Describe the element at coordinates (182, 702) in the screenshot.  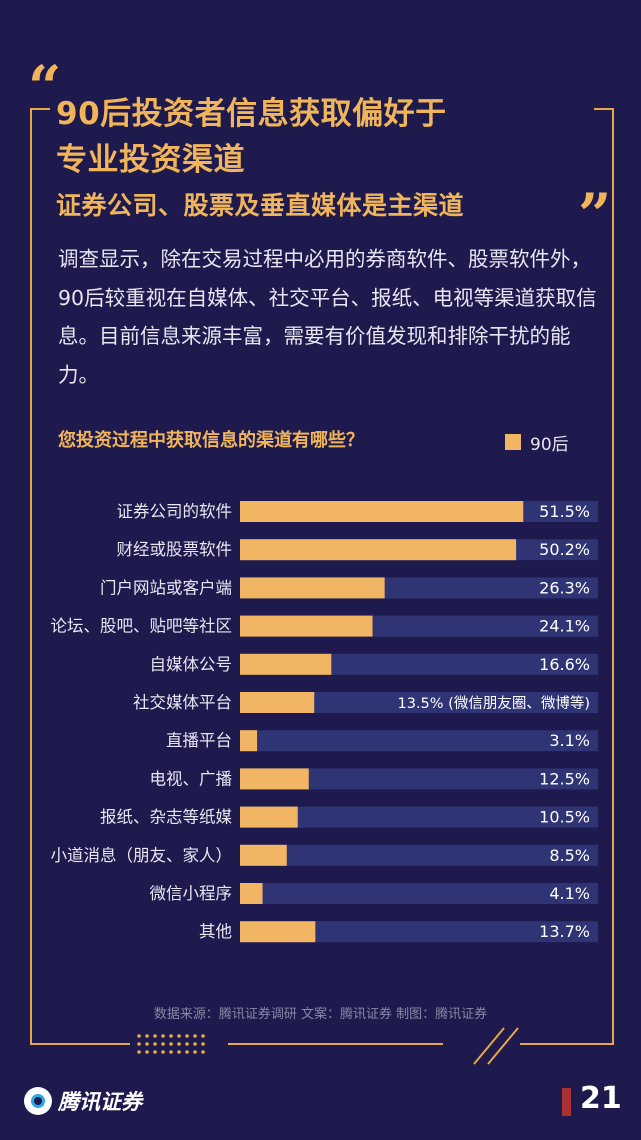
I see `category-label: 社交媒体平台` at that location.